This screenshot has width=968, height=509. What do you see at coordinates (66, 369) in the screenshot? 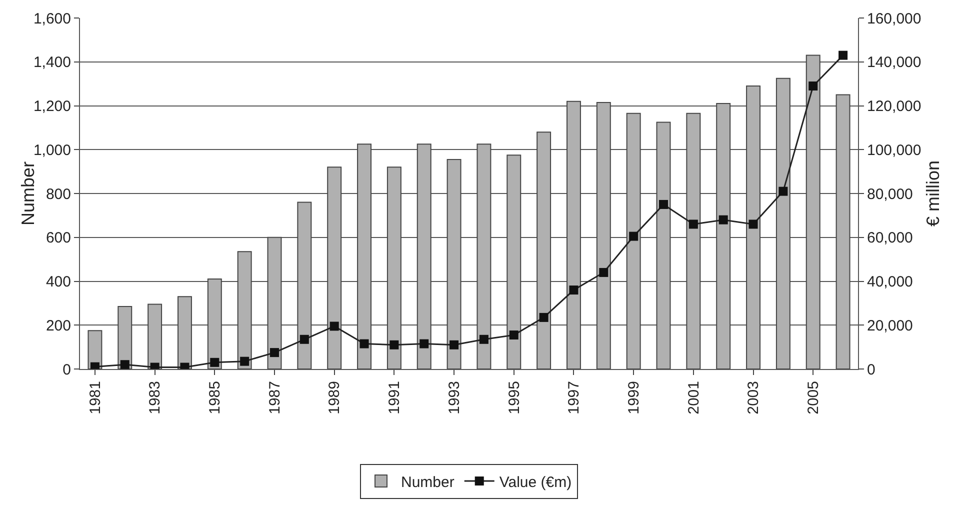
I see `y-tick-label: 0` at bounding box center [66, 369].